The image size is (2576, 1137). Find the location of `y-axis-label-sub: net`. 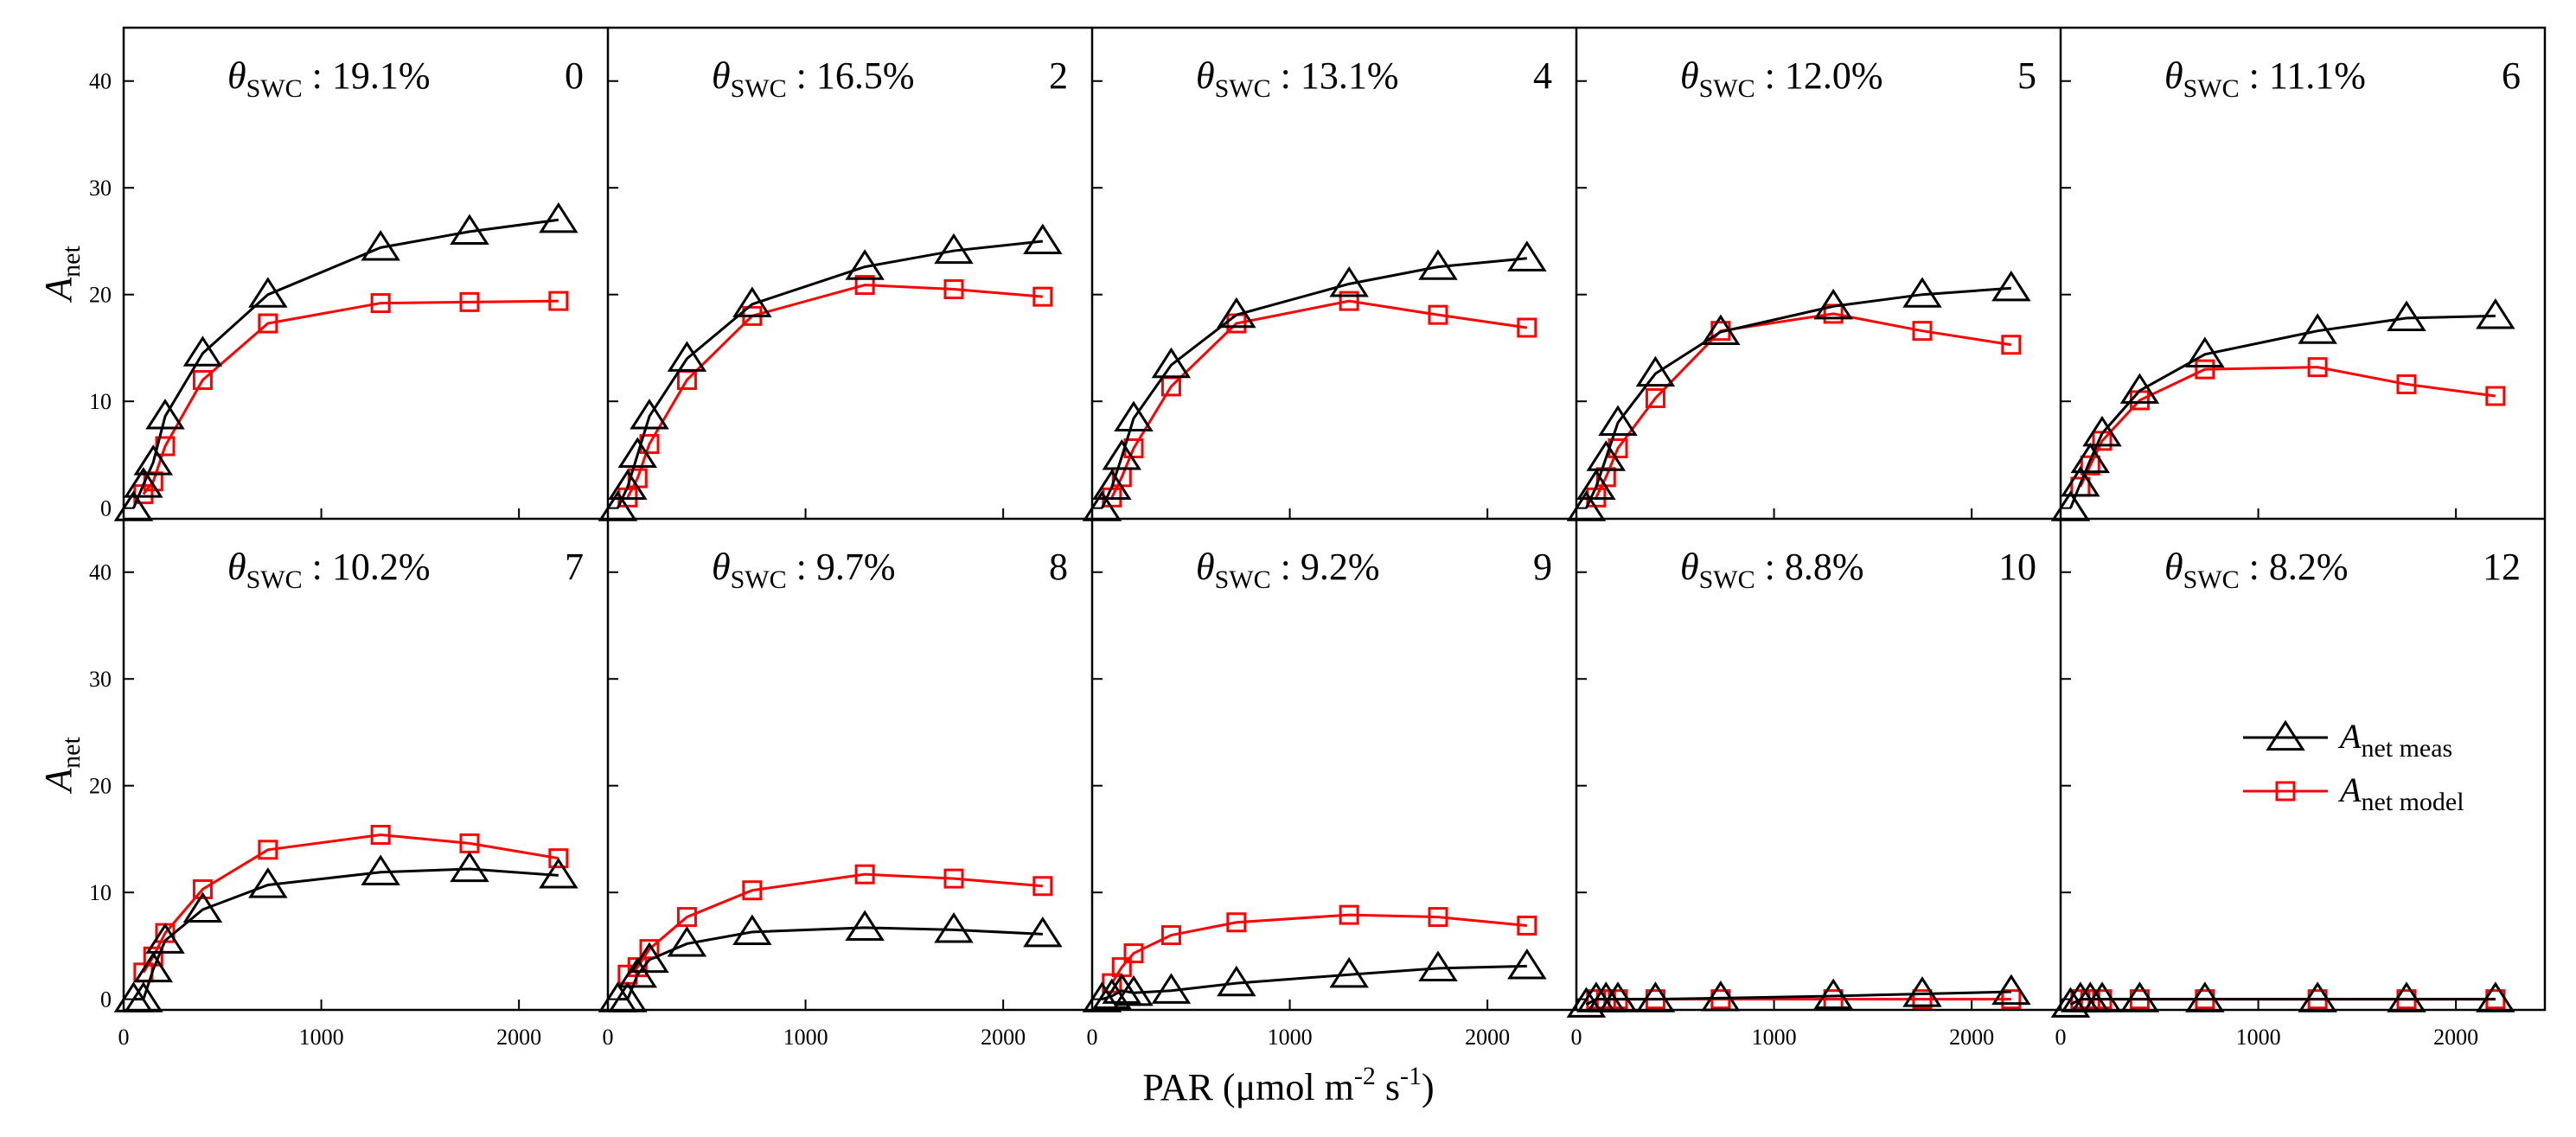

y-axis-label-sub: net is located at coordinates (72, 262).